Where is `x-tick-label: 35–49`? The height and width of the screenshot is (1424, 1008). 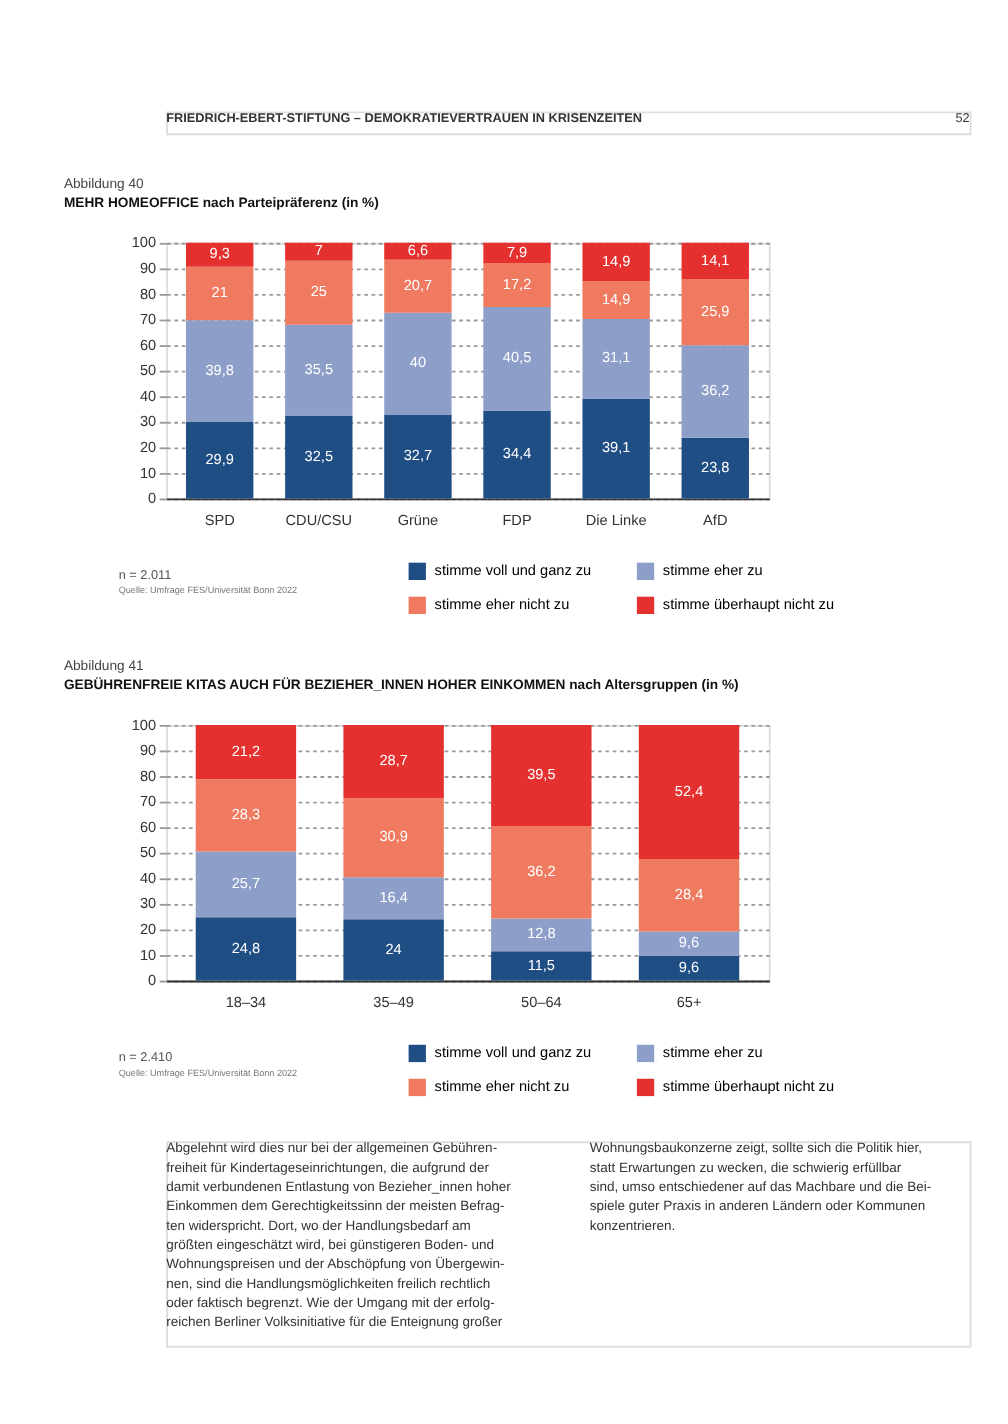
x-tick-label: 35–49 is located at coordinates (393, 1002).